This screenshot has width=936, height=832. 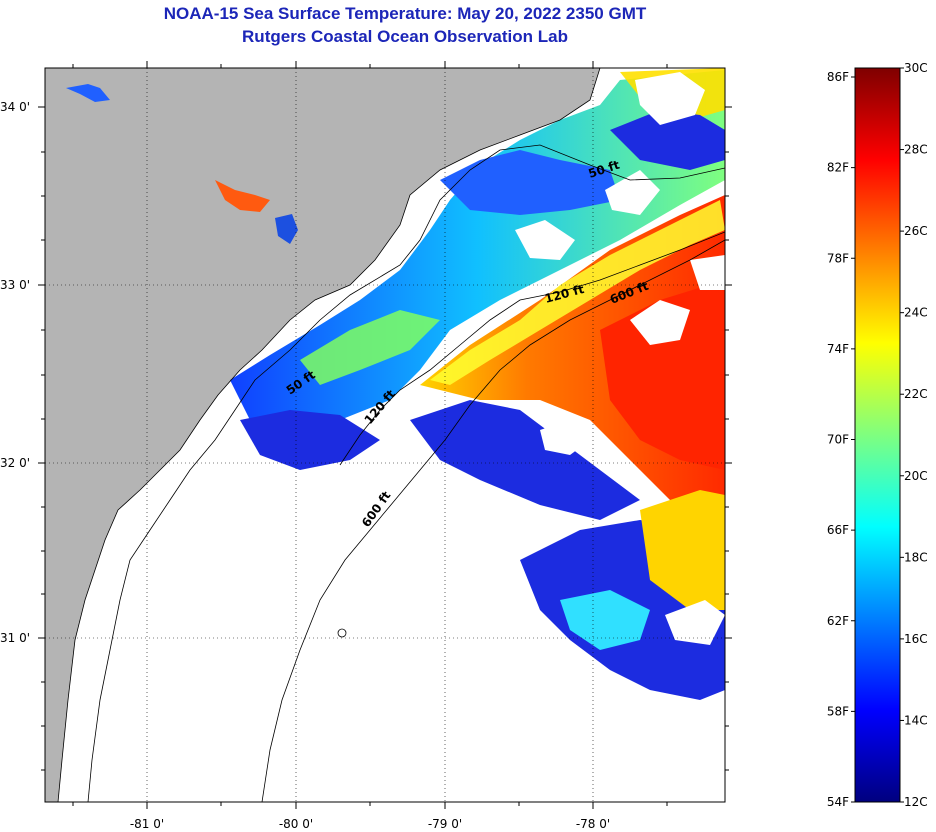 I want to click on colorbar-label-f: 82F, so click(x=838, y=168).